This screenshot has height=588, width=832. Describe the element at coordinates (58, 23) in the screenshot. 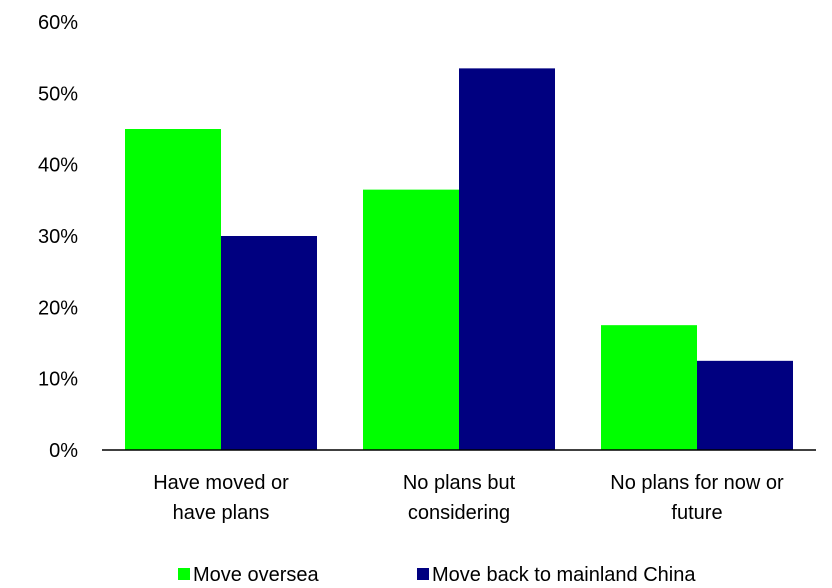

I see `y-tick-label: 60%` at that location.